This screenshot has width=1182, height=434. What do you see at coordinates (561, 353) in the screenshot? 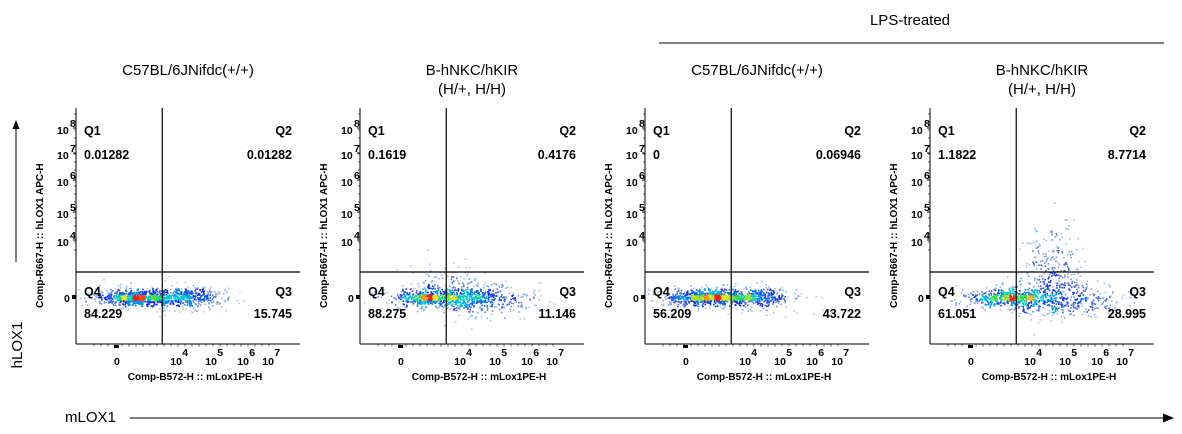
I see `x-tick-exponent: 7` at bounding box center [561, 353].